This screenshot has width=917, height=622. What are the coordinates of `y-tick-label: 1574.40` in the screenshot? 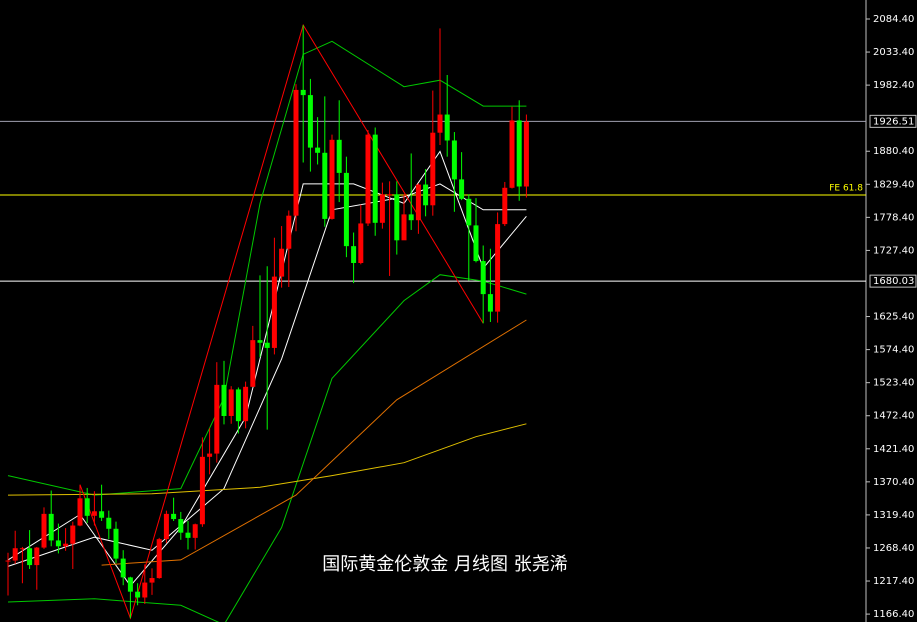 It's located at (893, 350).